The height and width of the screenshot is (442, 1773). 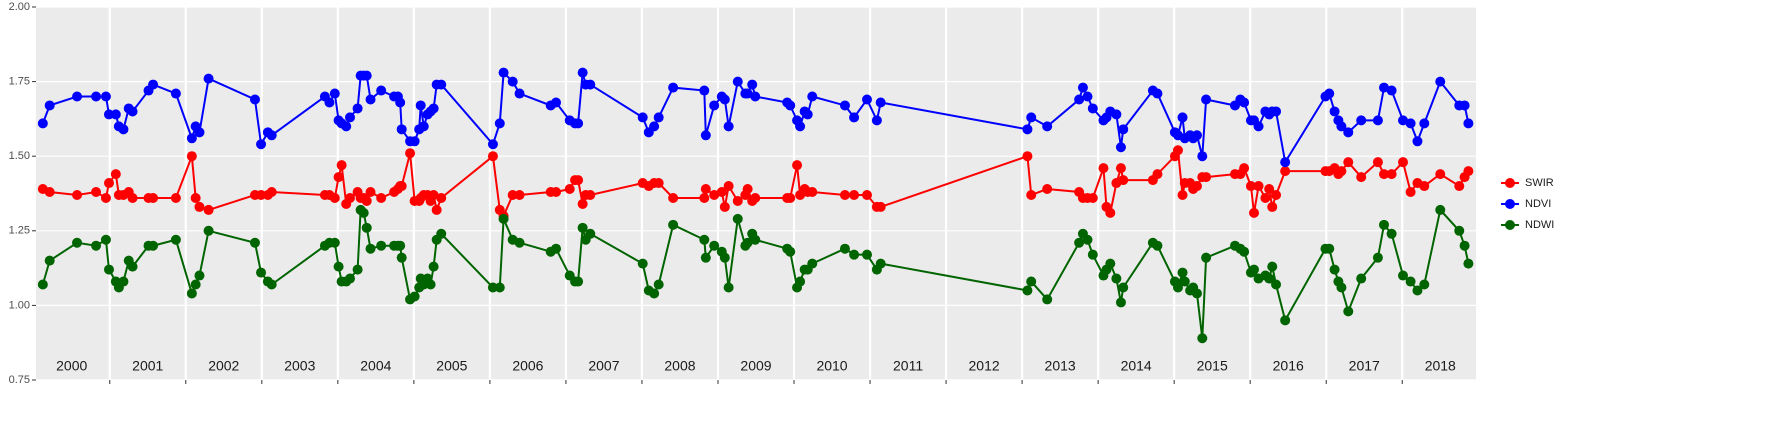 What do you see at coordinates (223, 366) in the screenshot?
I see `year-label: 2002` at bounding box center [223, 366].